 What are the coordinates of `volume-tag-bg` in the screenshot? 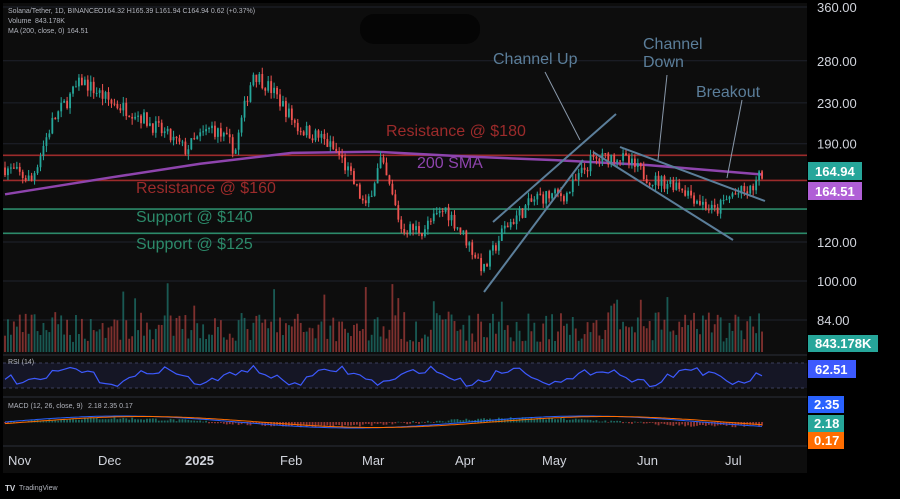 It's located at (843, 343).